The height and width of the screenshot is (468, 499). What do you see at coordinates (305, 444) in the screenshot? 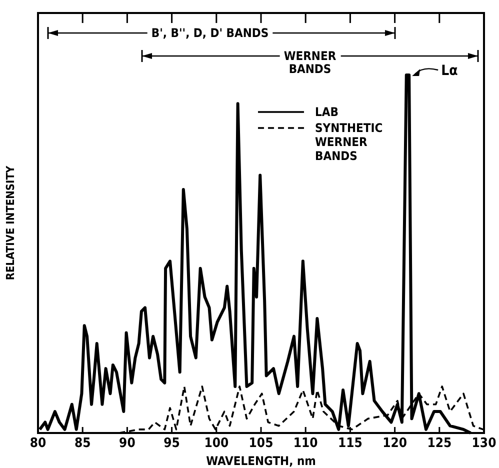
I see `x-tick-label: 110` at bounding box center [305, 444].